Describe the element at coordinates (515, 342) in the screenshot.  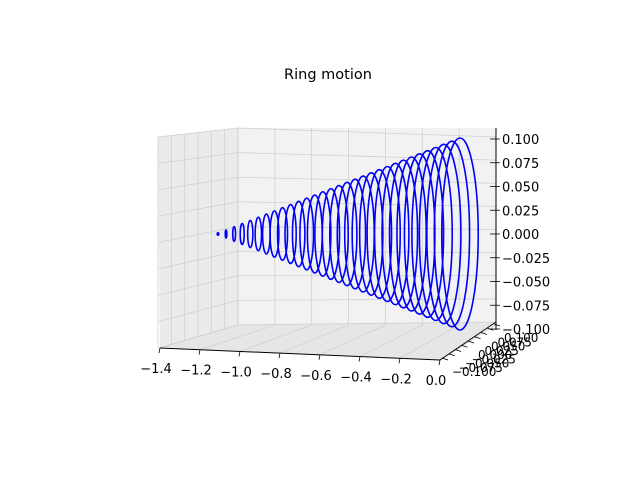
I see `y-tick-label: 0.075` at that location.